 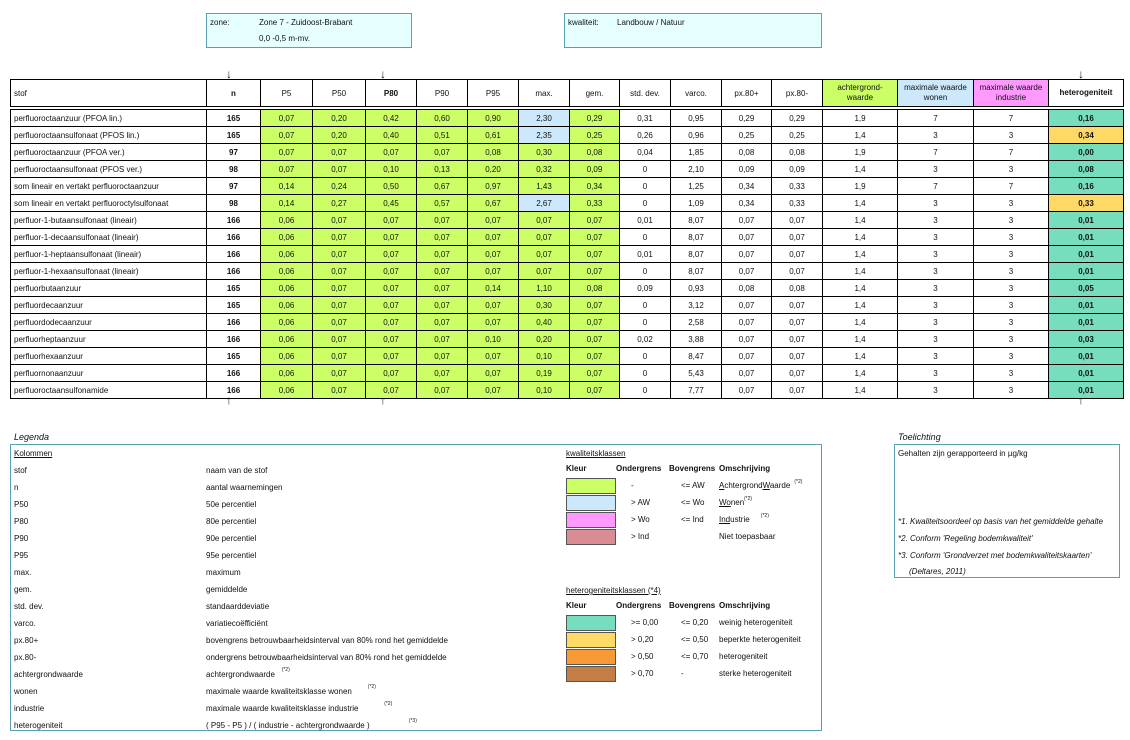 What do you see at coordinates (696, 356) in the screenshot?
I see `table-cell: 8,47` at bounding box center [696, 356].